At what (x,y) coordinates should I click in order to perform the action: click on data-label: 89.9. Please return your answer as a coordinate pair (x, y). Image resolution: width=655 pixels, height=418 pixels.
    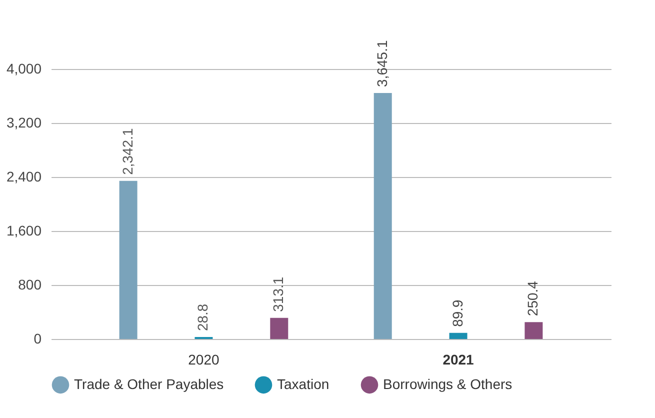
    Looking at the image, I should click on (457, 313).